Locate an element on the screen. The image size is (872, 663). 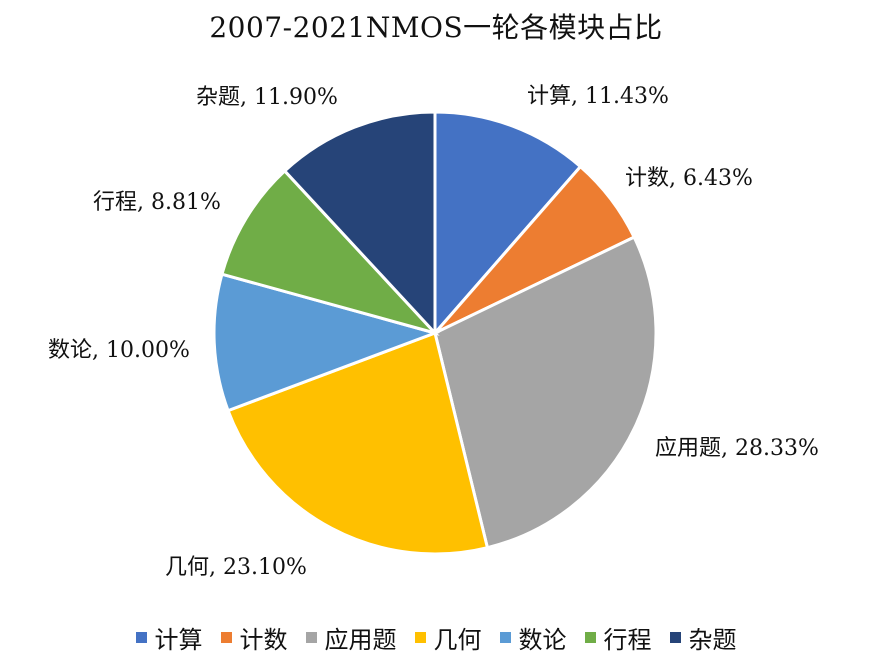
legend-item-6: 杂题 is located at coordinates (703, 637).